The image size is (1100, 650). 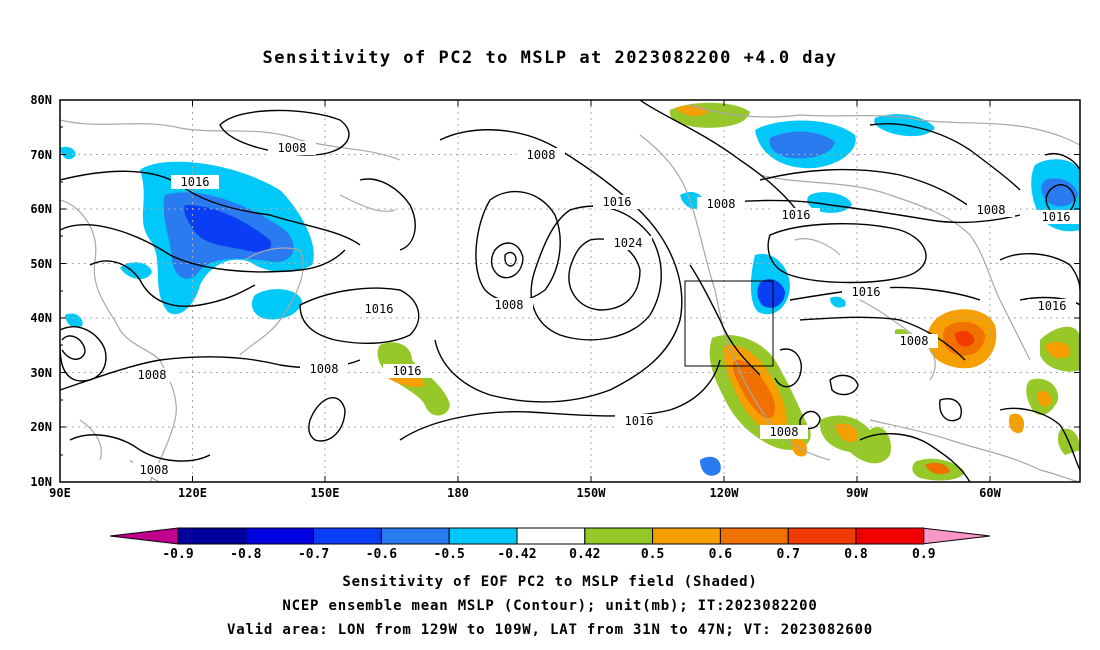 What do you see at coordinates (41, 318) in the screenshot?
I see `lat-label: 40N` at bounding box center [41, 318].